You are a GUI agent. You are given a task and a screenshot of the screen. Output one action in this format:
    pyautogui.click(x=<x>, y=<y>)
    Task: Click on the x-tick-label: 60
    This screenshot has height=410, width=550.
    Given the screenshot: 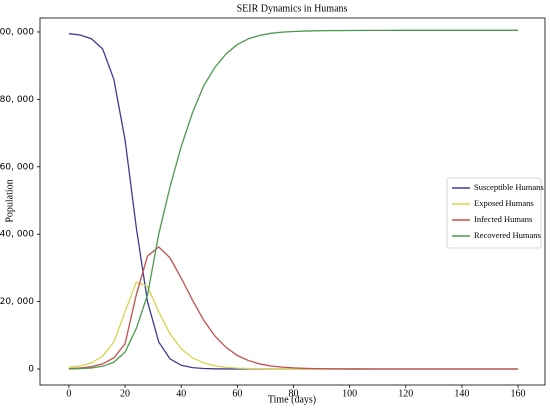 What is the action you would take?
    pyautogui.click(x=237, y=393)
    